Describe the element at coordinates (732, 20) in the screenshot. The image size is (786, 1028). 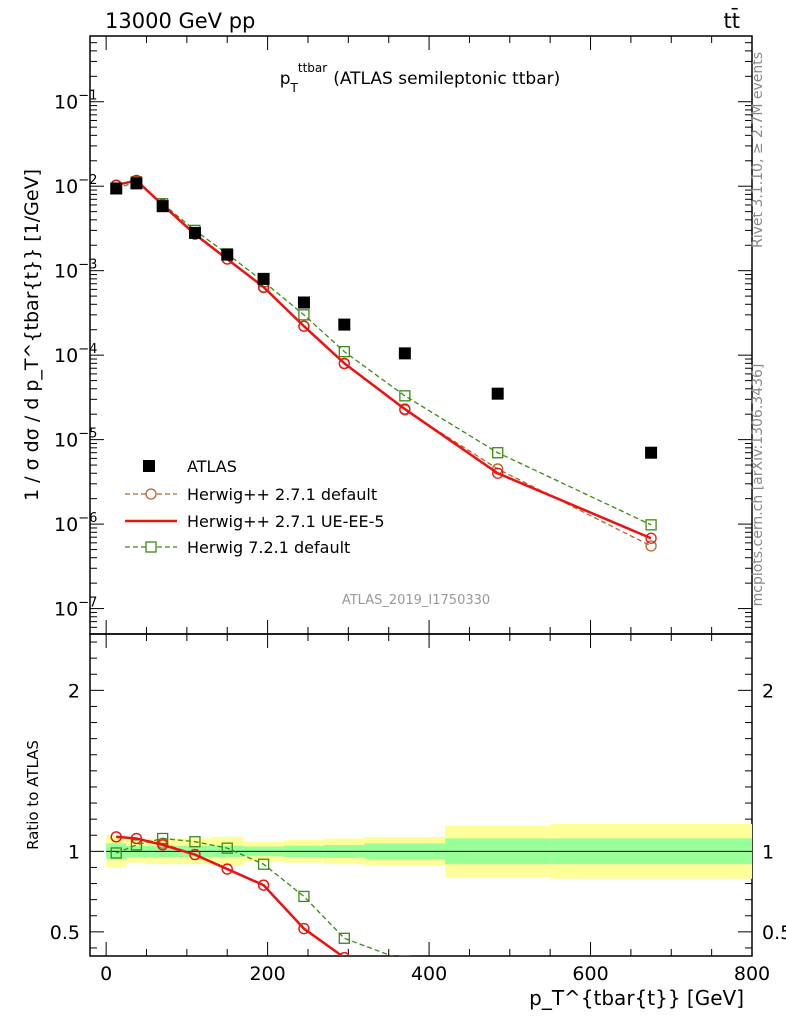
I see `header-right: tt̄` at that location.